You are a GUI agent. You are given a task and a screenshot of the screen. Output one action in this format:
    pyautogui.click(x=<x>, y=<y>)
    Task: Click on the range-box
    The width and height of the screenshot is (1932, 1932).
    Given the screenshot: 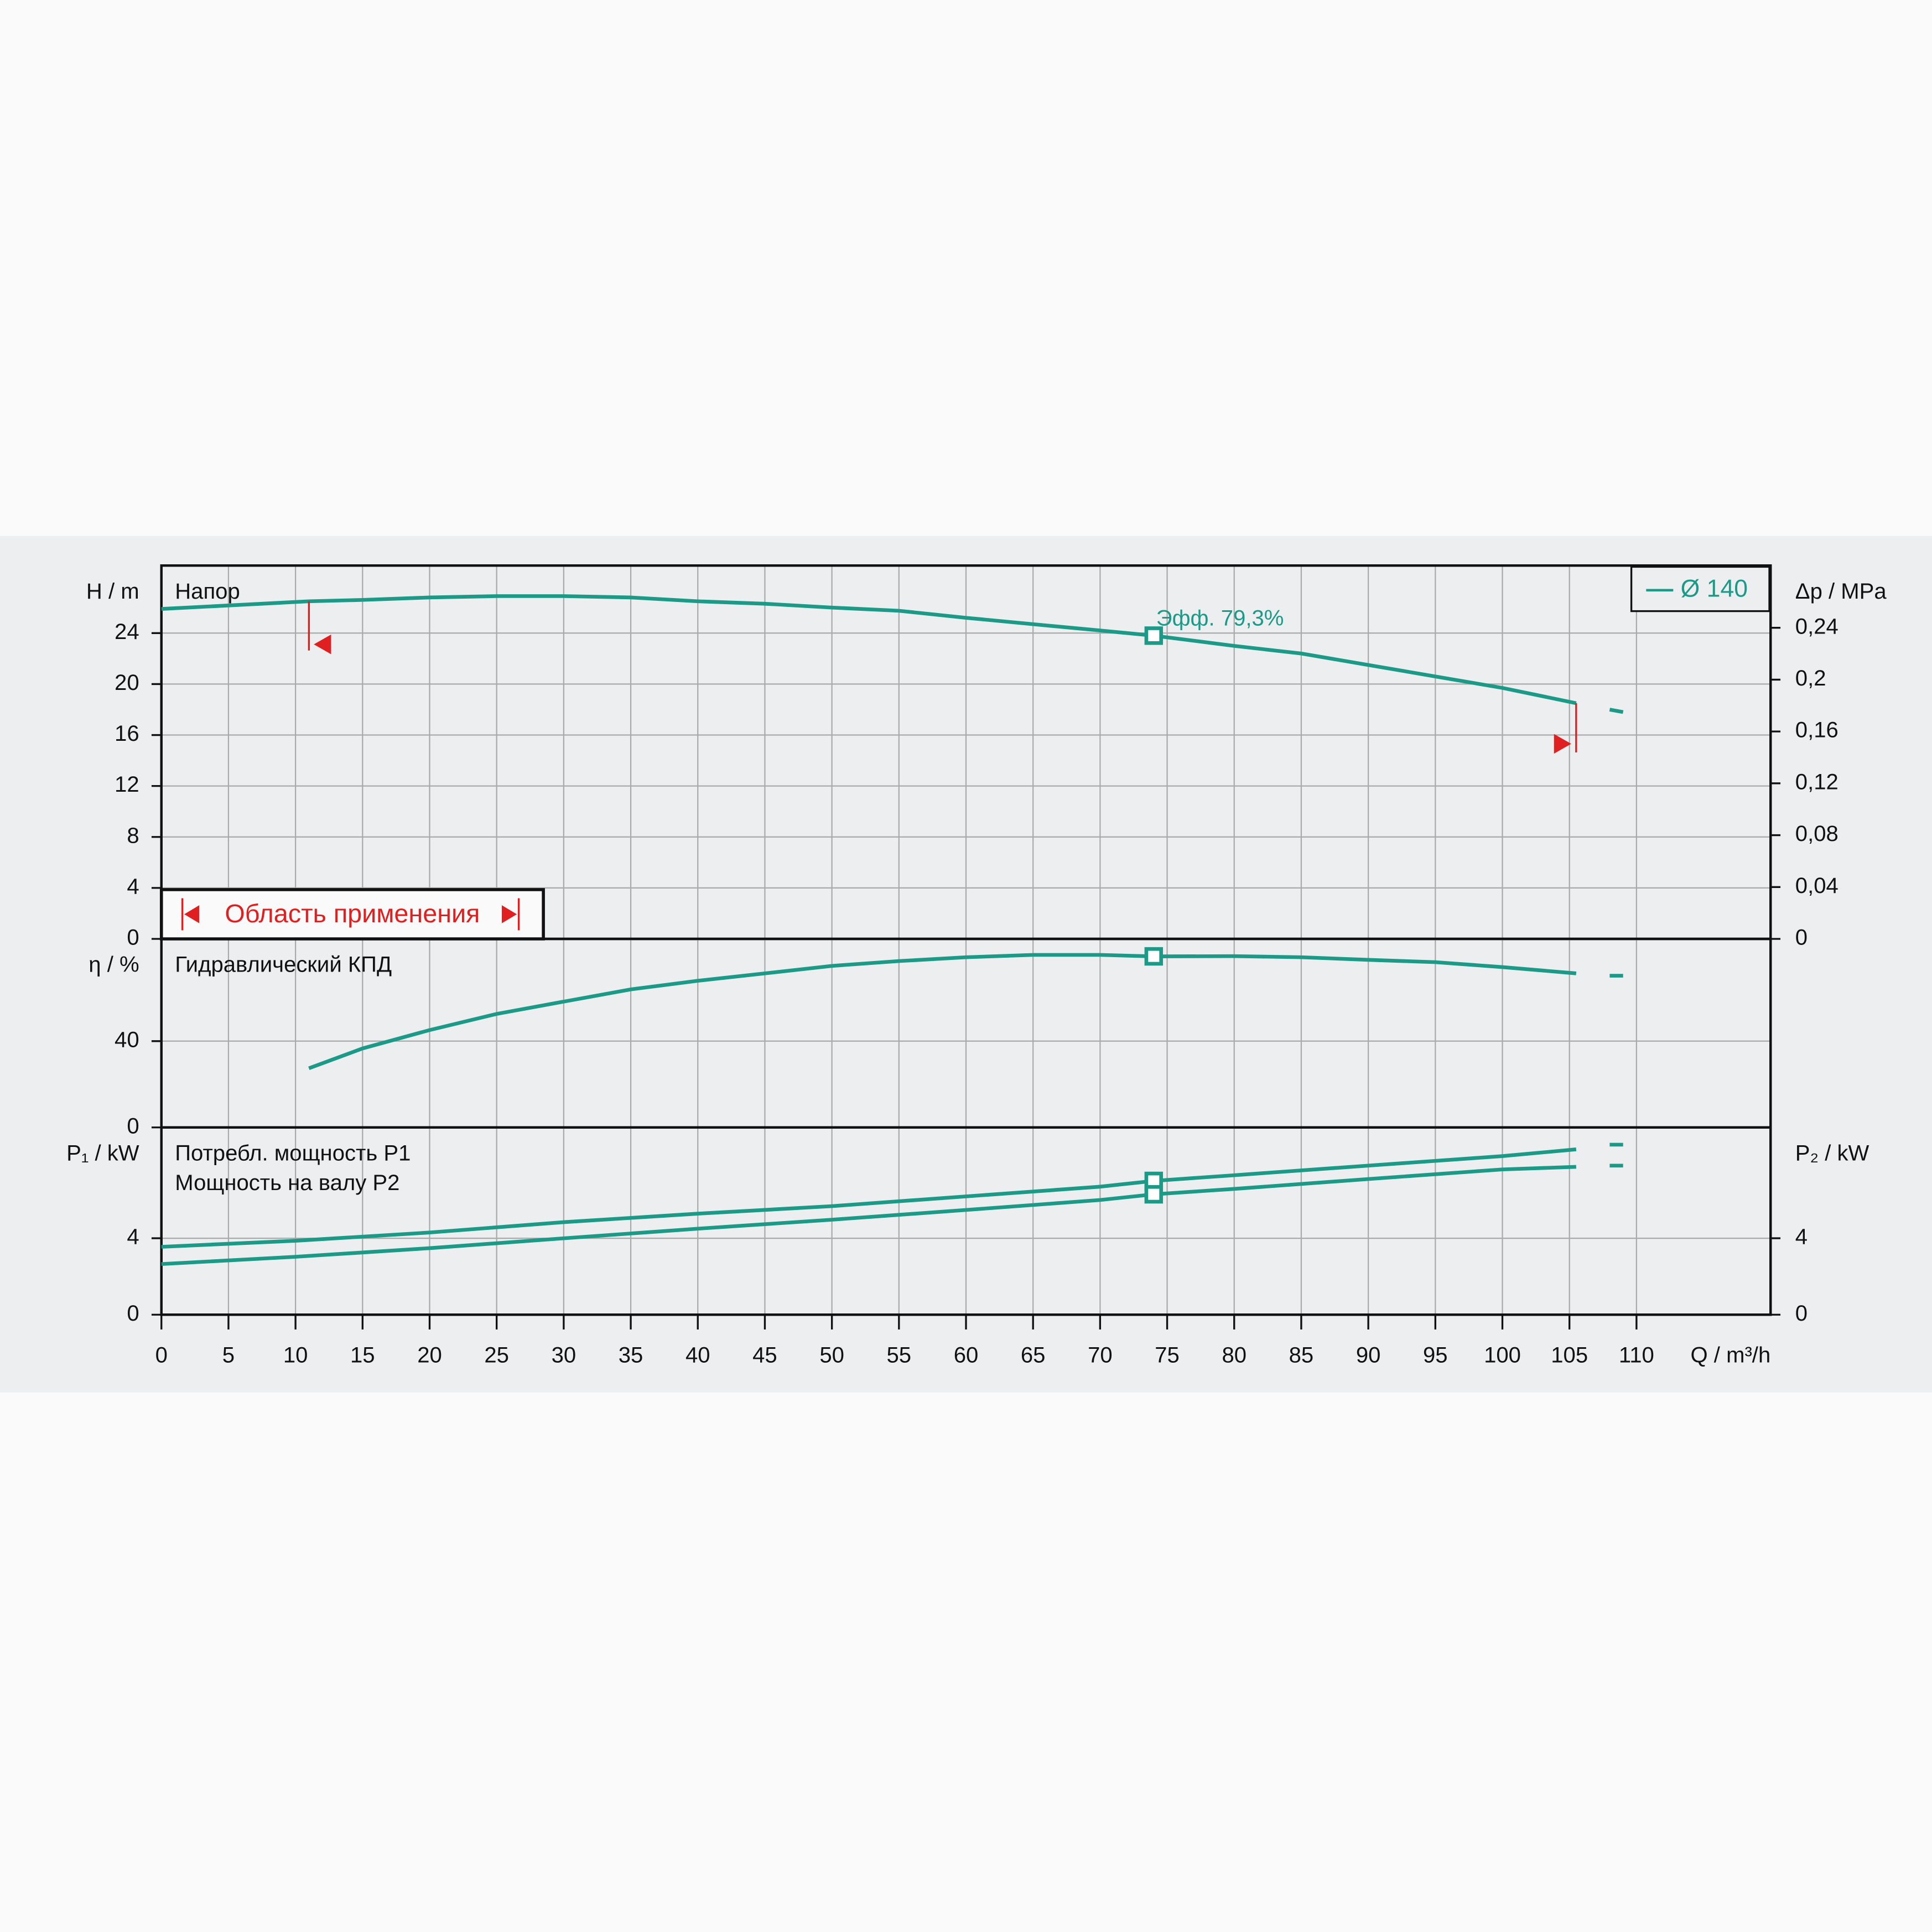 What is the action you would take?
    pyautogui.click(x=352, y=914)
    